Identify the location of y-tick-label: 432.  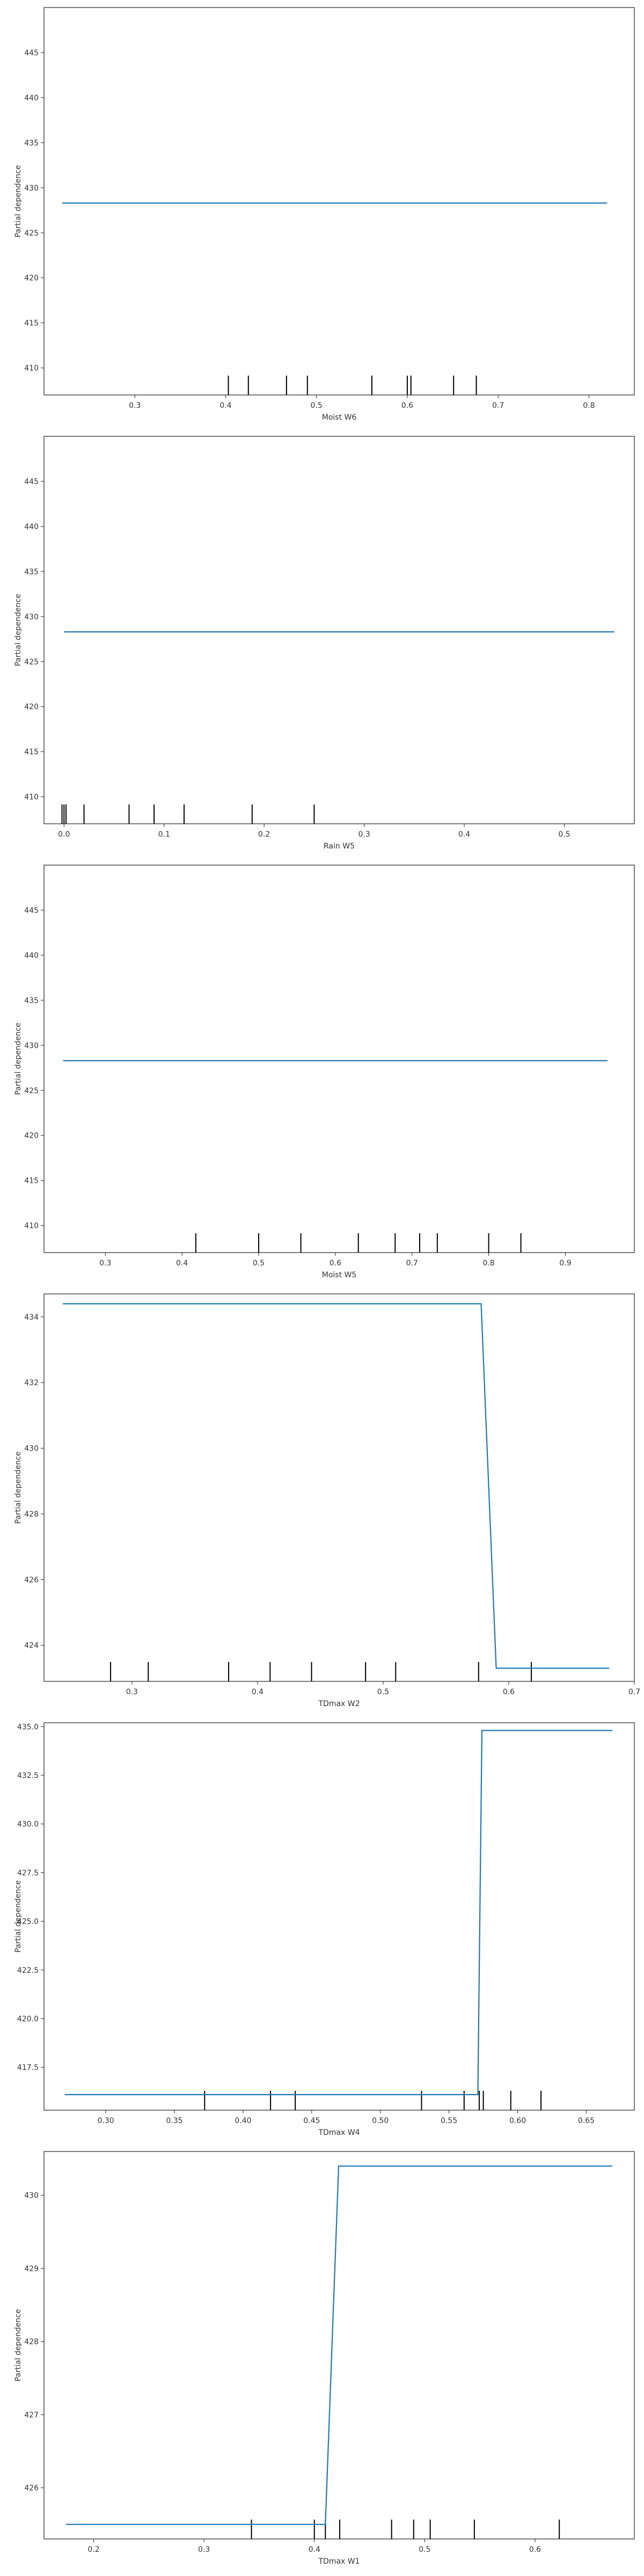
(31, 1383).